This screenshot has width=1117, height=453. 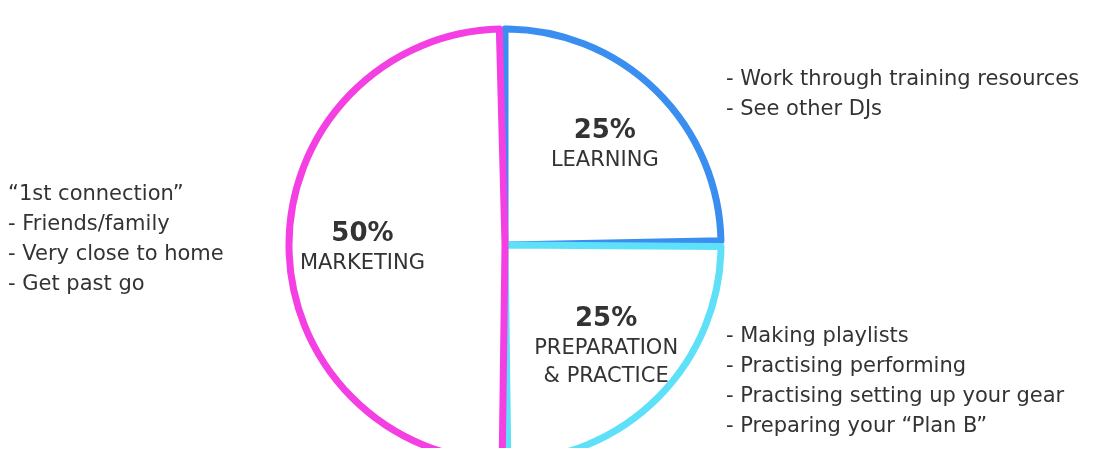 What do you see at coordinates (895, 380) in the screenshot?
I see `text: - Making playlists - Practising performing - Practising setting up your gear - Preparing your “Plan B”` at bounding box center [895, 380].